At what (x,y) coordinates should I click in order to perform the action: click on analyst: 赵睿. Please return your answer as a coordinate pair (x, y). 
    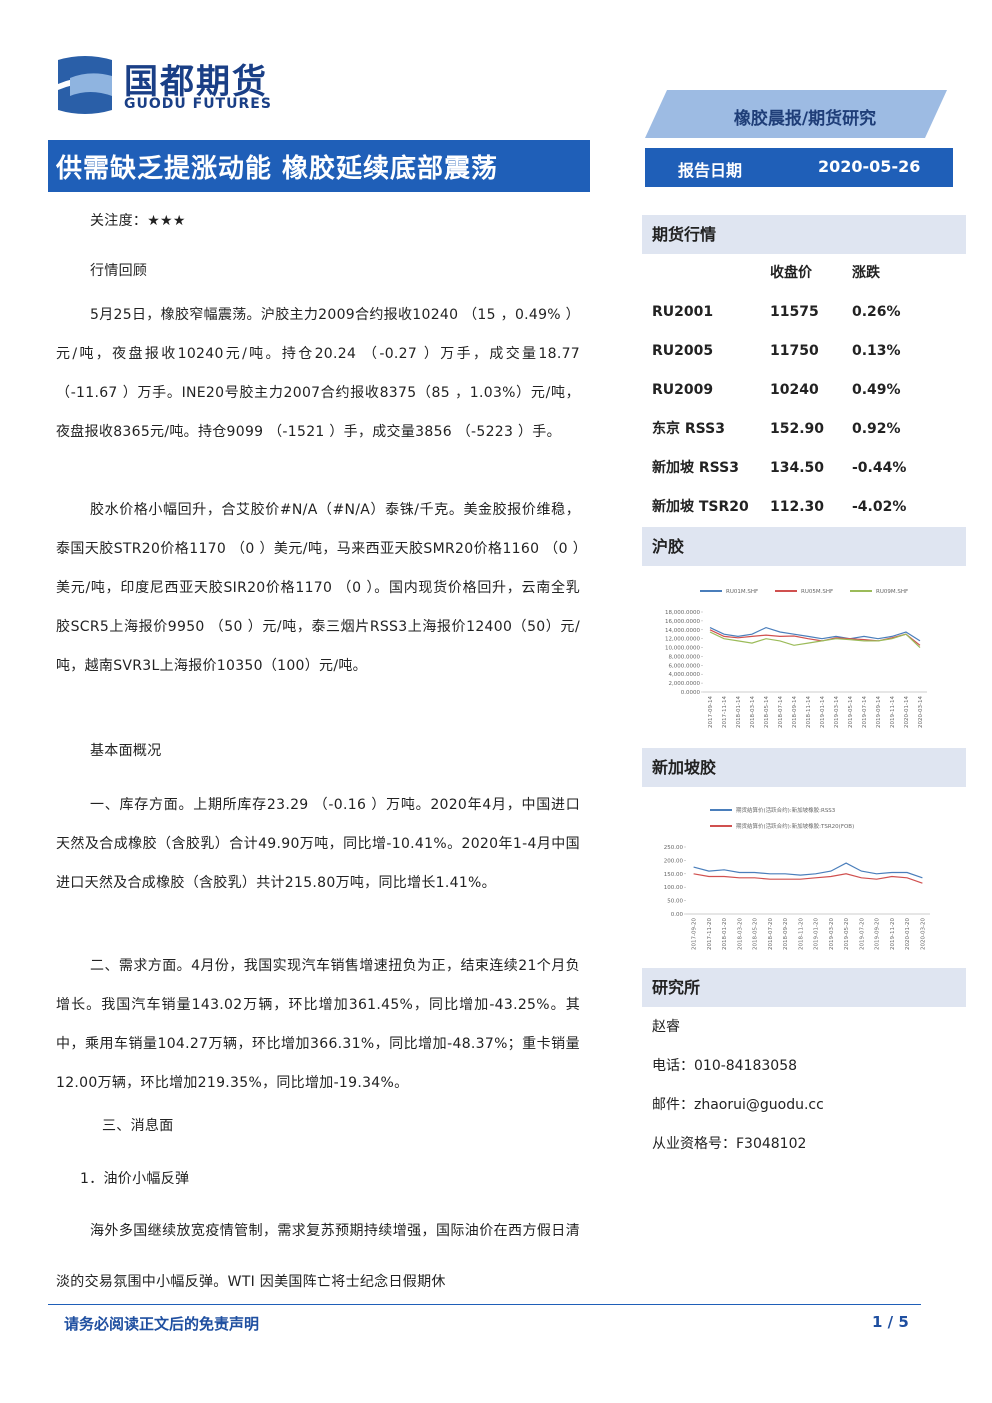
    Looking at the image, I should click on (666, 1027).